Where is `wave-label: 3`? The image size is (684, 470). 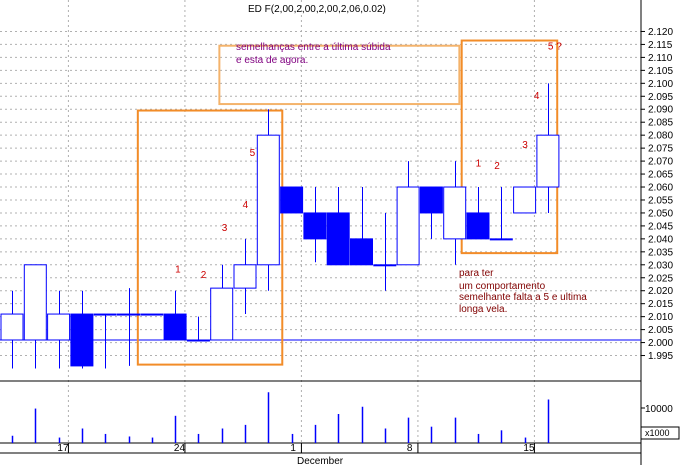
wave-label: 3 is located at coordinates (225, 228).